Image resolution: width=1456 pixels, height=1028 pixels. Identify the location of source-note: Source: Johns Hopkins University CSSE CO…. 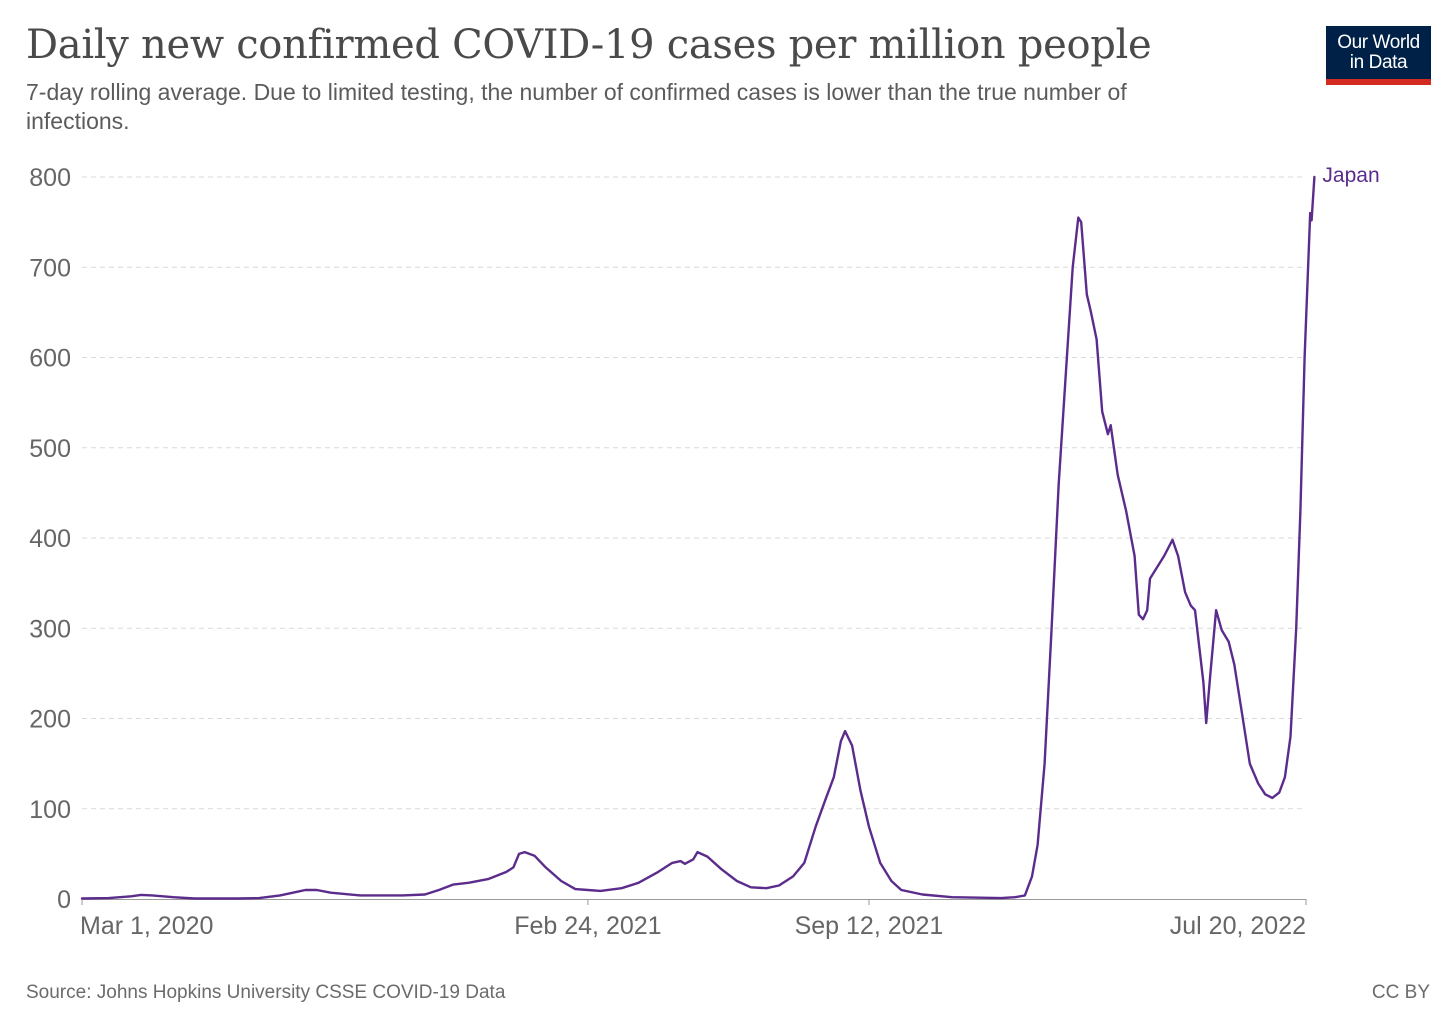
(266, 992).